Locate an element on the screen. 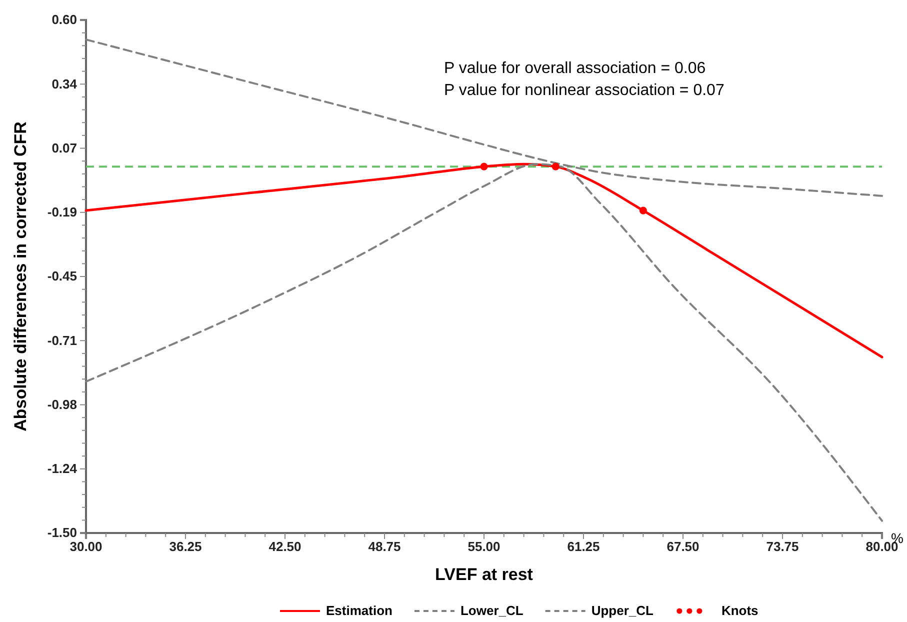 This screenshot has height=622, width=907. x-tick-label: 42.50 is located at coordinates (285, 546).